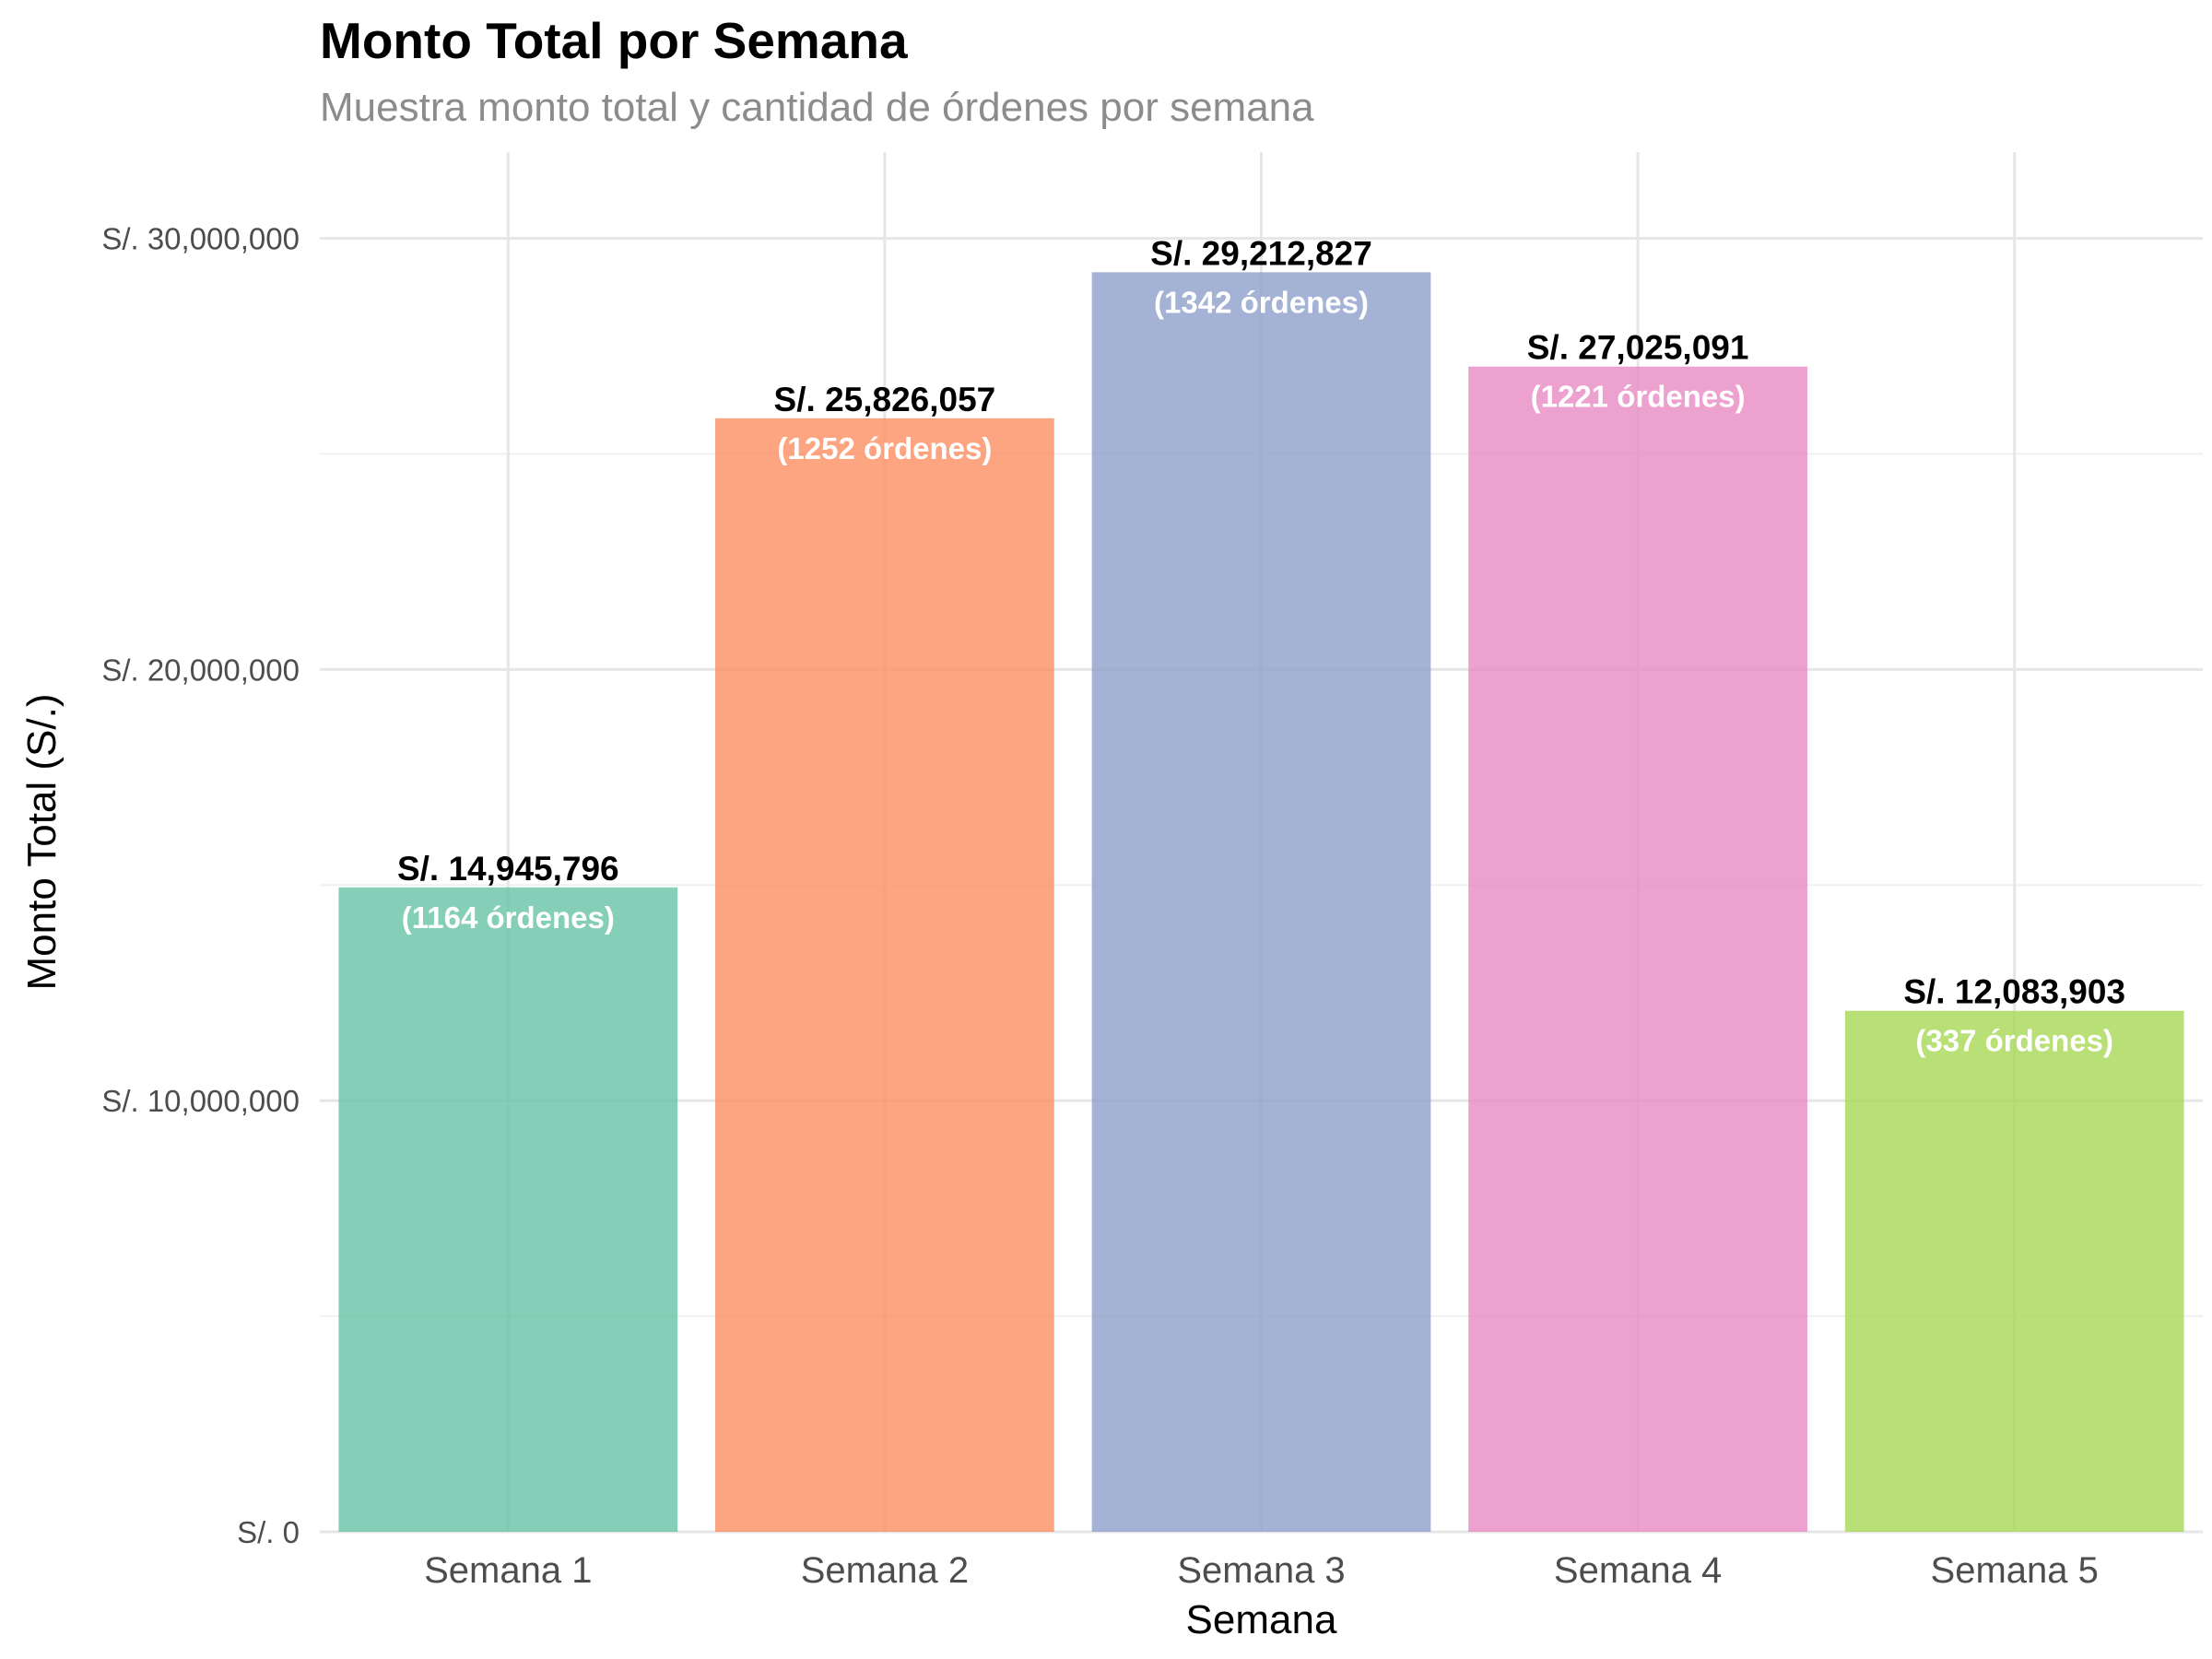 The height and width of the screenshot is (1659, 2212). Describe the element at coordinates (42, 842) in the screenshot. I see `y-axis-title: Monto Total (S/.)` at that location.